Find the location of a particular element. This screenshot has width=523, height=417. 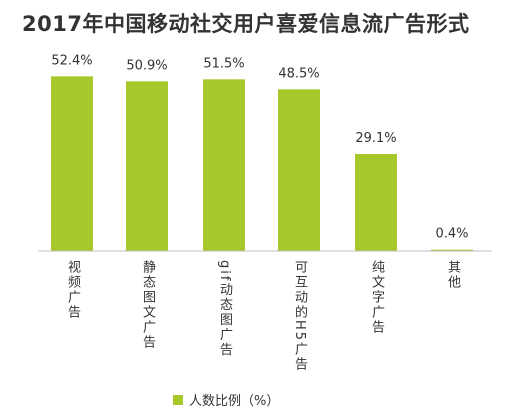

category-label-5: 其他 is located at coordinates (452, 275).